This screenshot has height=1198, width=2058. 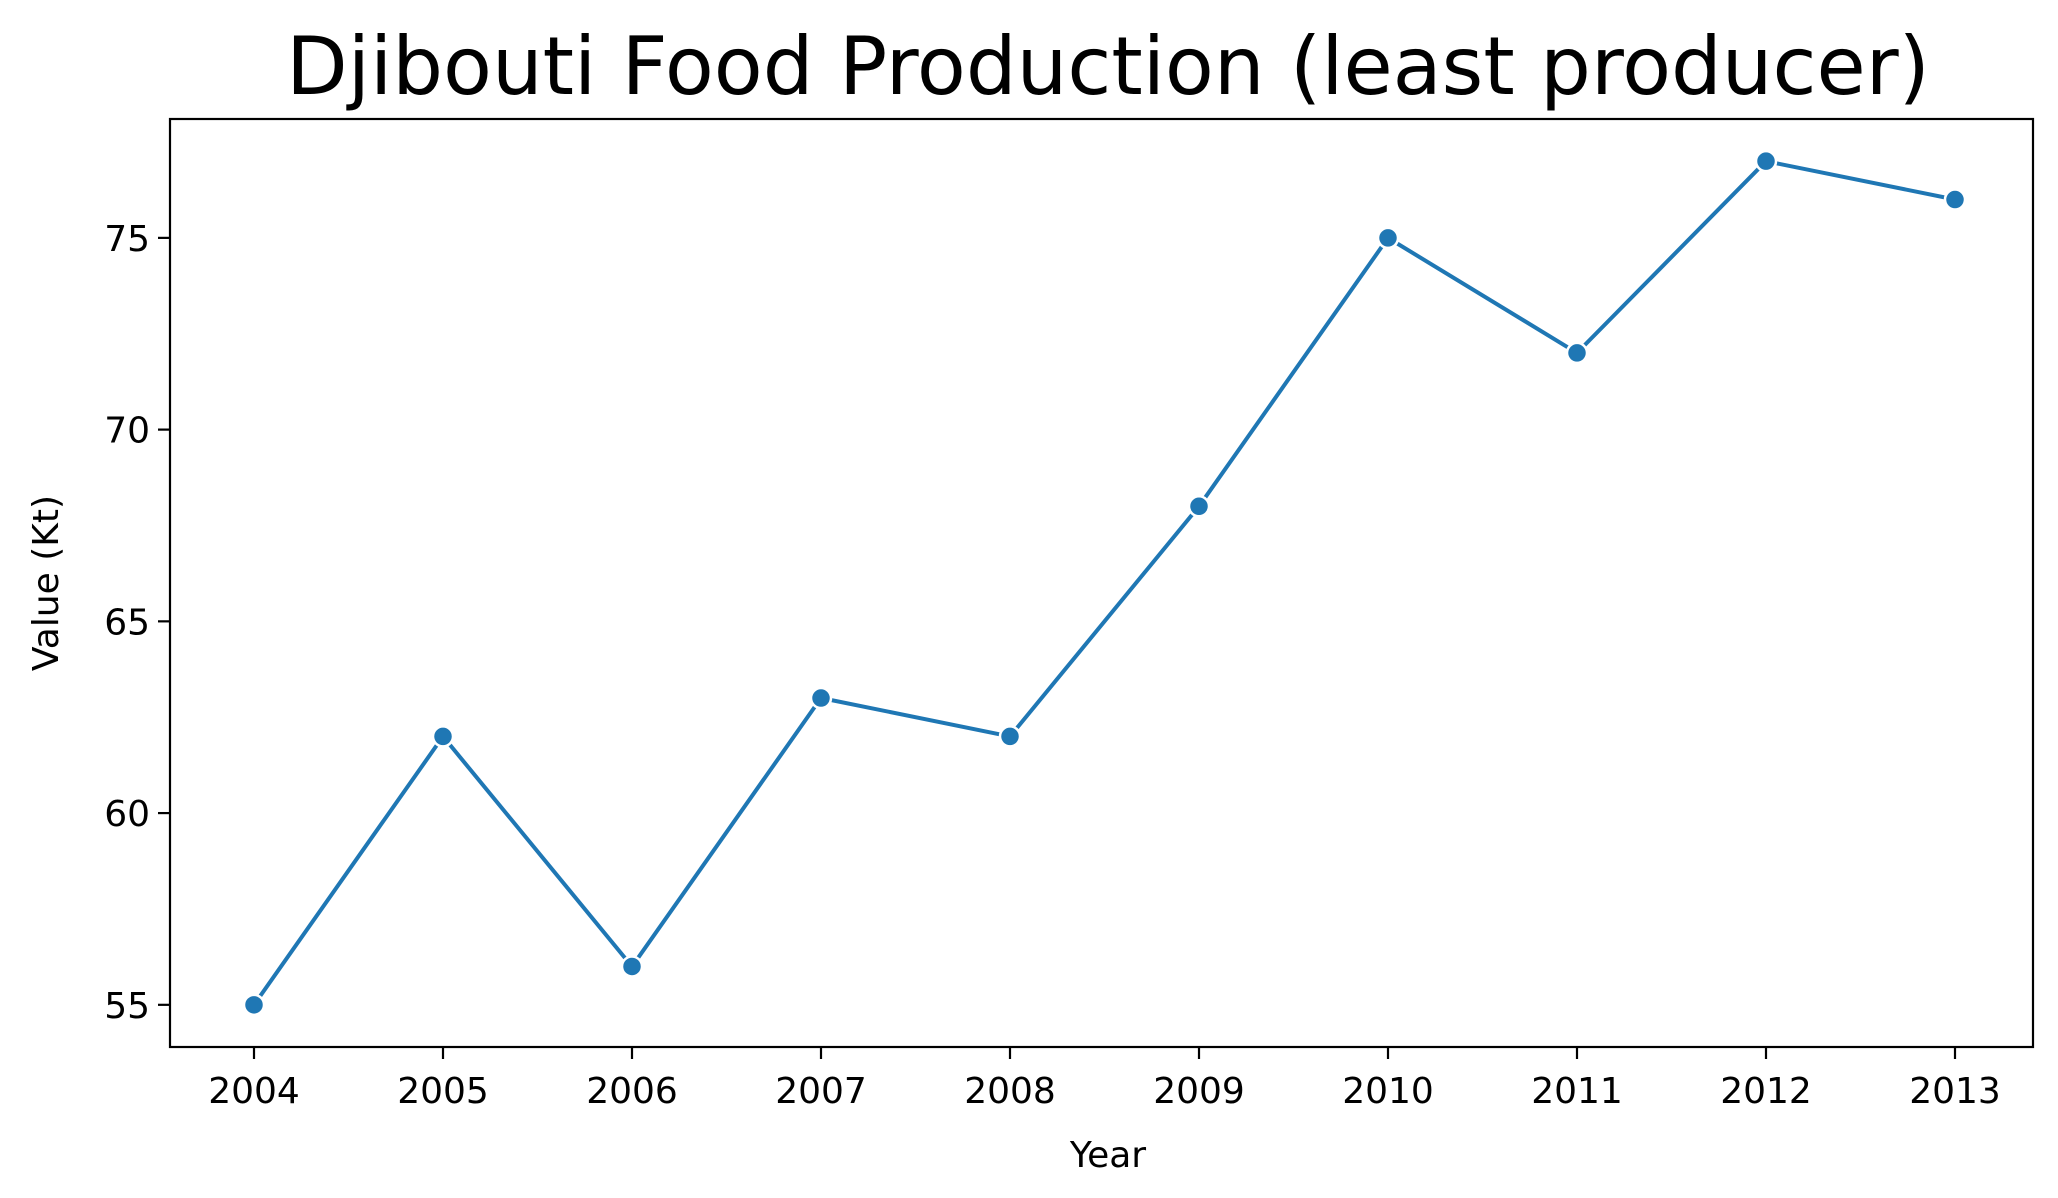 What do you see at coordinates (1010, 1091) in the screenshot?
I see `x-tick-label: 2008` at bounding box center [1010, 1091].